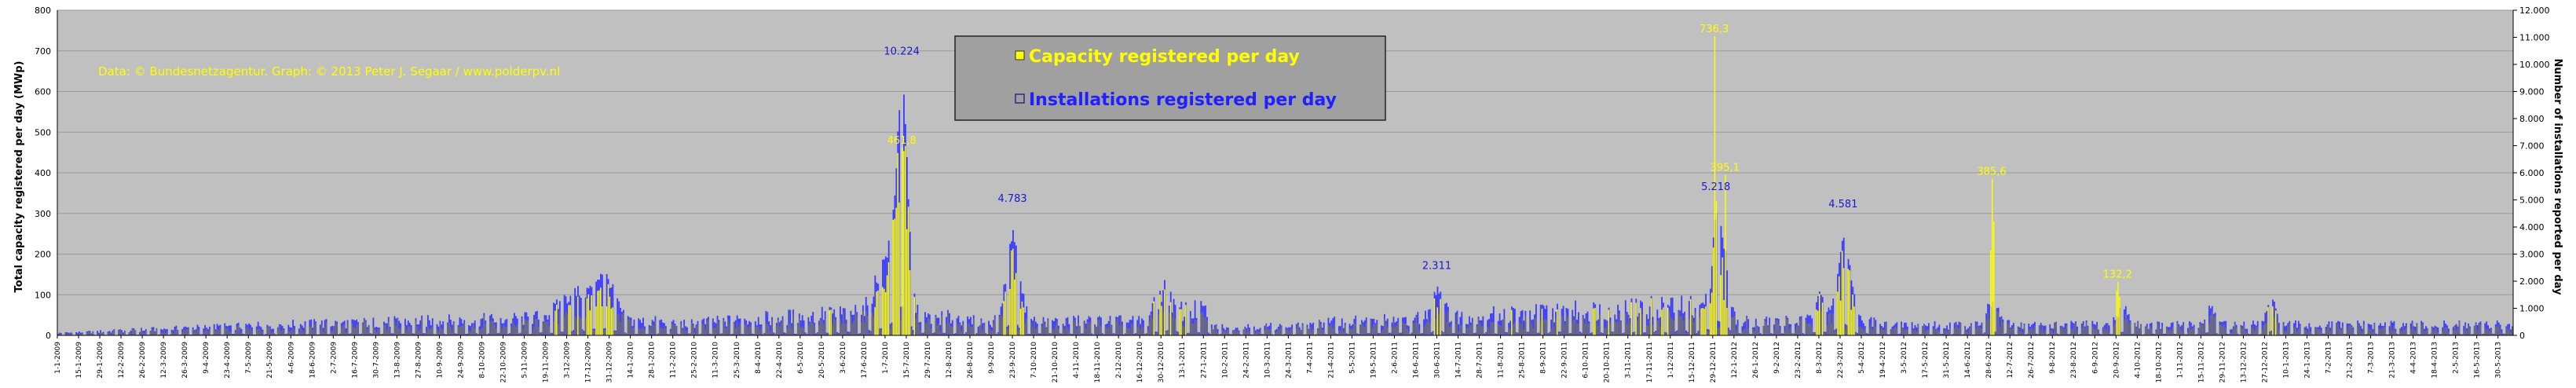  I want to click on y-right-tick-label: 12.000, so click(2535, 10).